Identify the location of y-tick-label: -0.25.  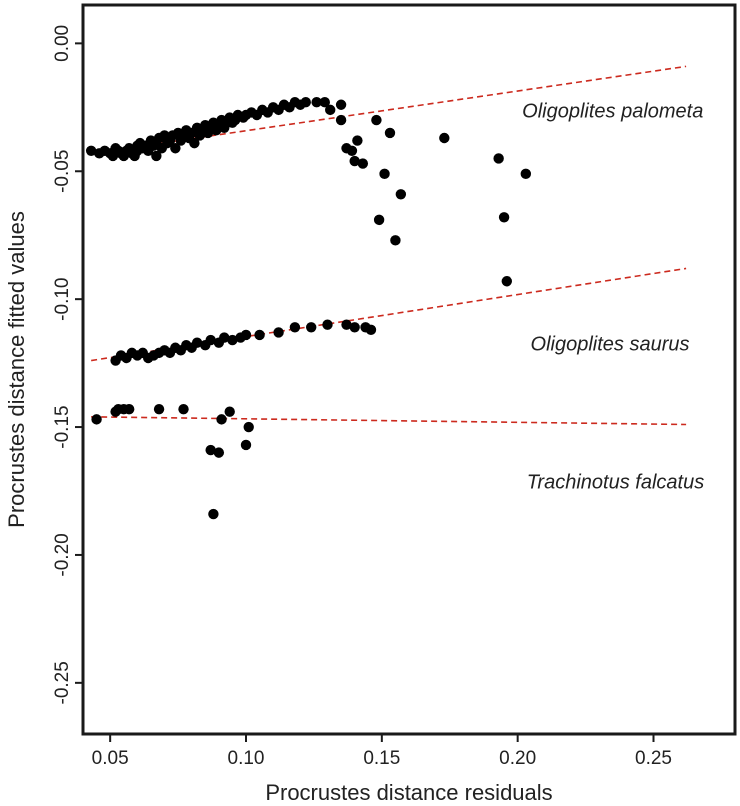
(62, 682).